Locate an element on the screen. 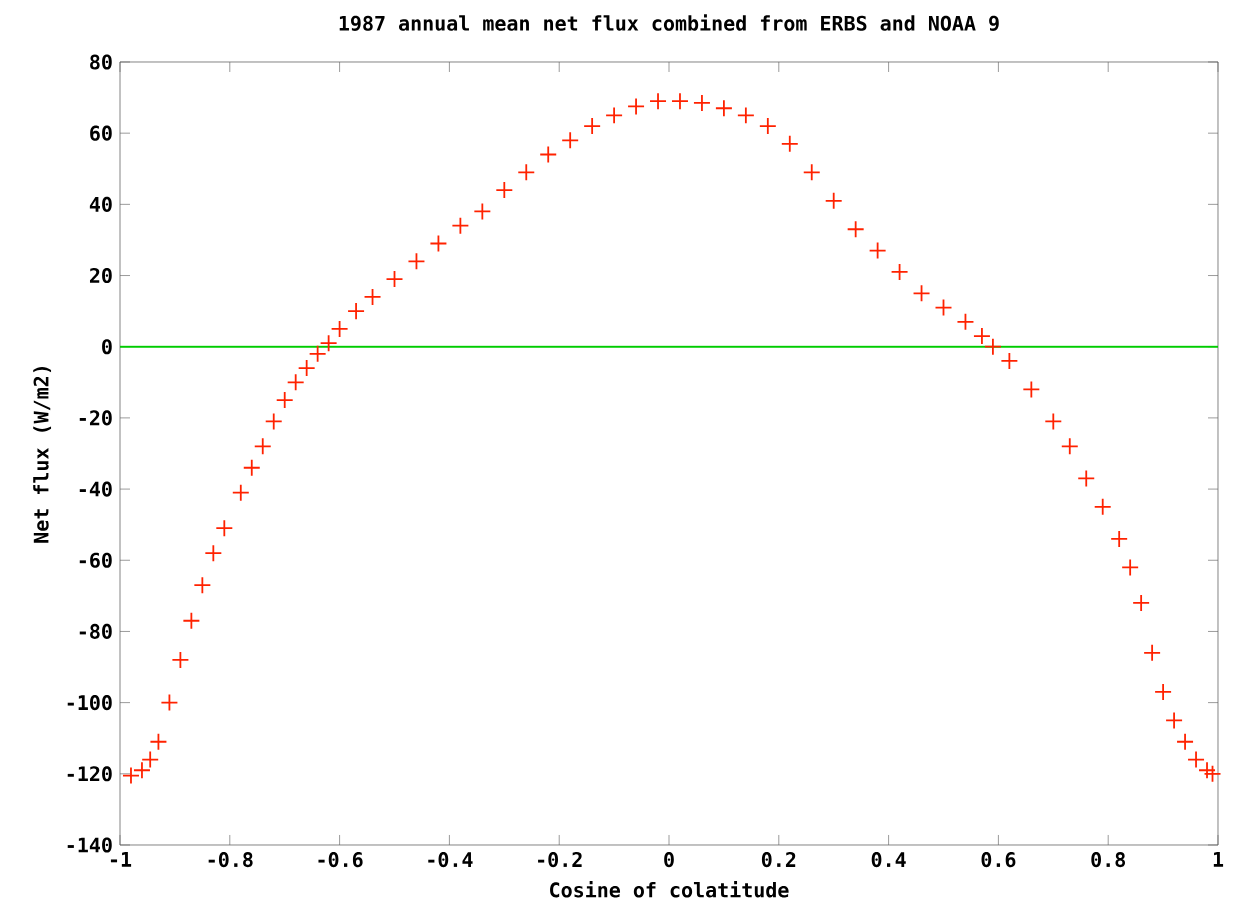 Image resolution: width=1233 pixels, height=920 pixels. x-tick-label: 0.8 is located at coordinates (1108, 860).